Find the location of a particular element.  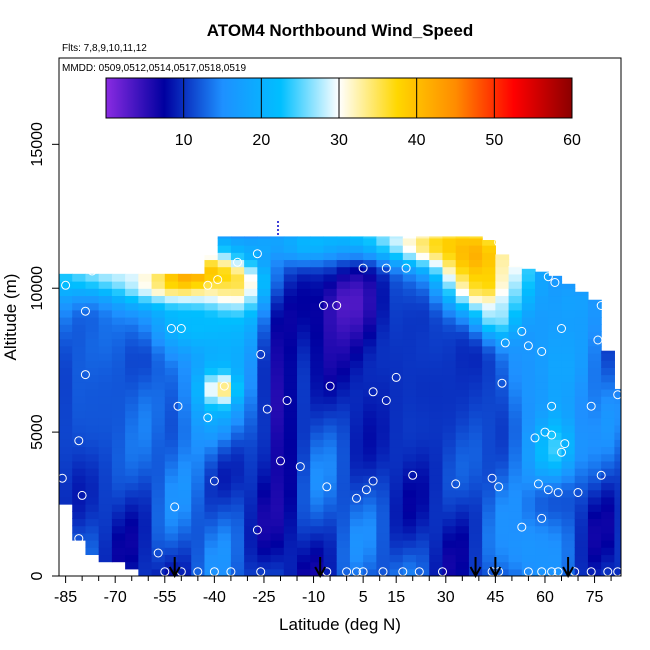

colorbar-tick-label: 60 is located at coordinates (572, 140).